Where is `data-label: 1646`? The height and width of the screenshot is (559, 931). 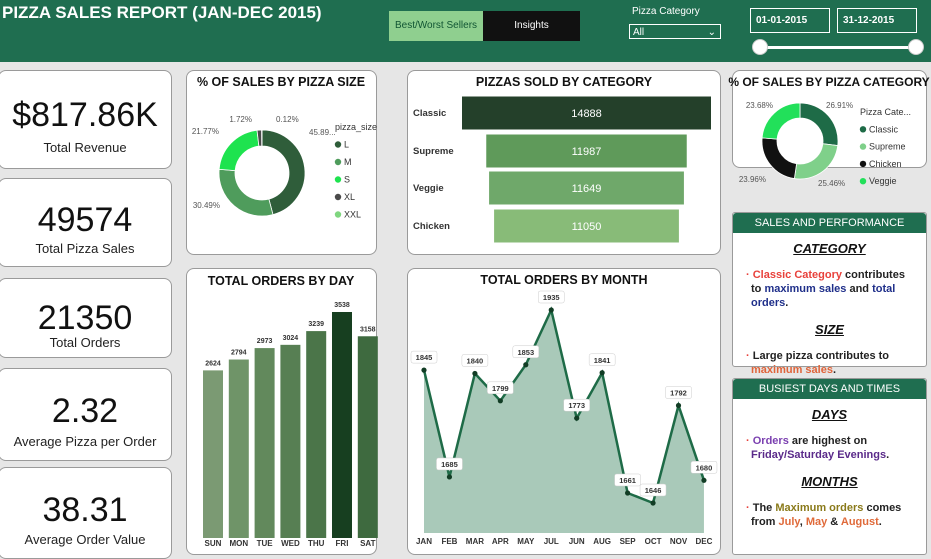
data-label: 1646 is located at coordinates (653, 490).